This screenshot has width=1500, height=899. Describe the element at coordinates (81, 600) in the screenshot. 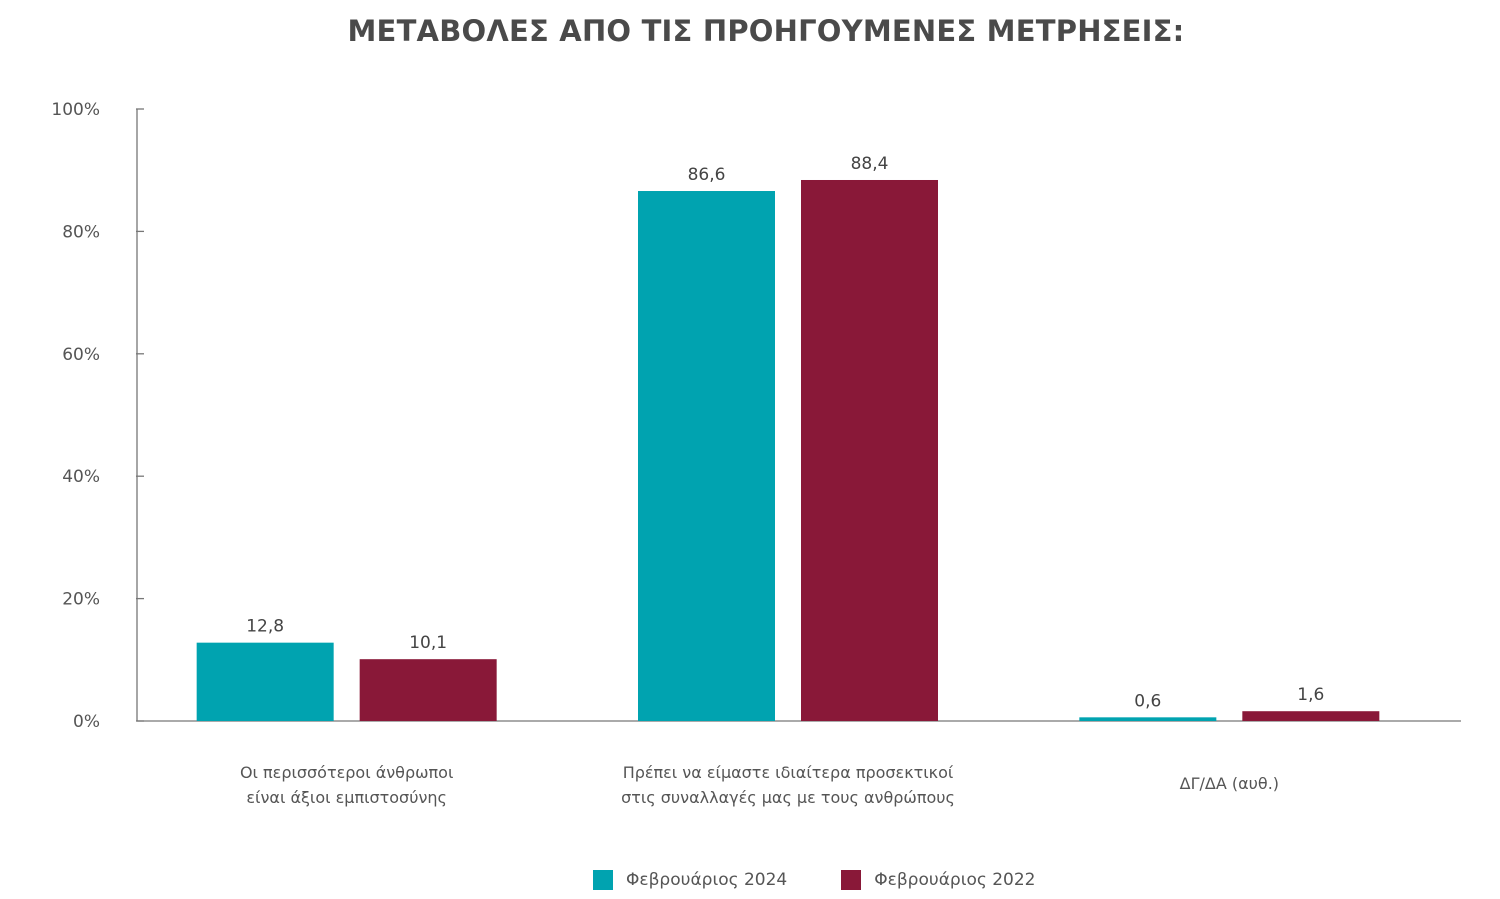

I see `y-tick-label: 20%` at that location.